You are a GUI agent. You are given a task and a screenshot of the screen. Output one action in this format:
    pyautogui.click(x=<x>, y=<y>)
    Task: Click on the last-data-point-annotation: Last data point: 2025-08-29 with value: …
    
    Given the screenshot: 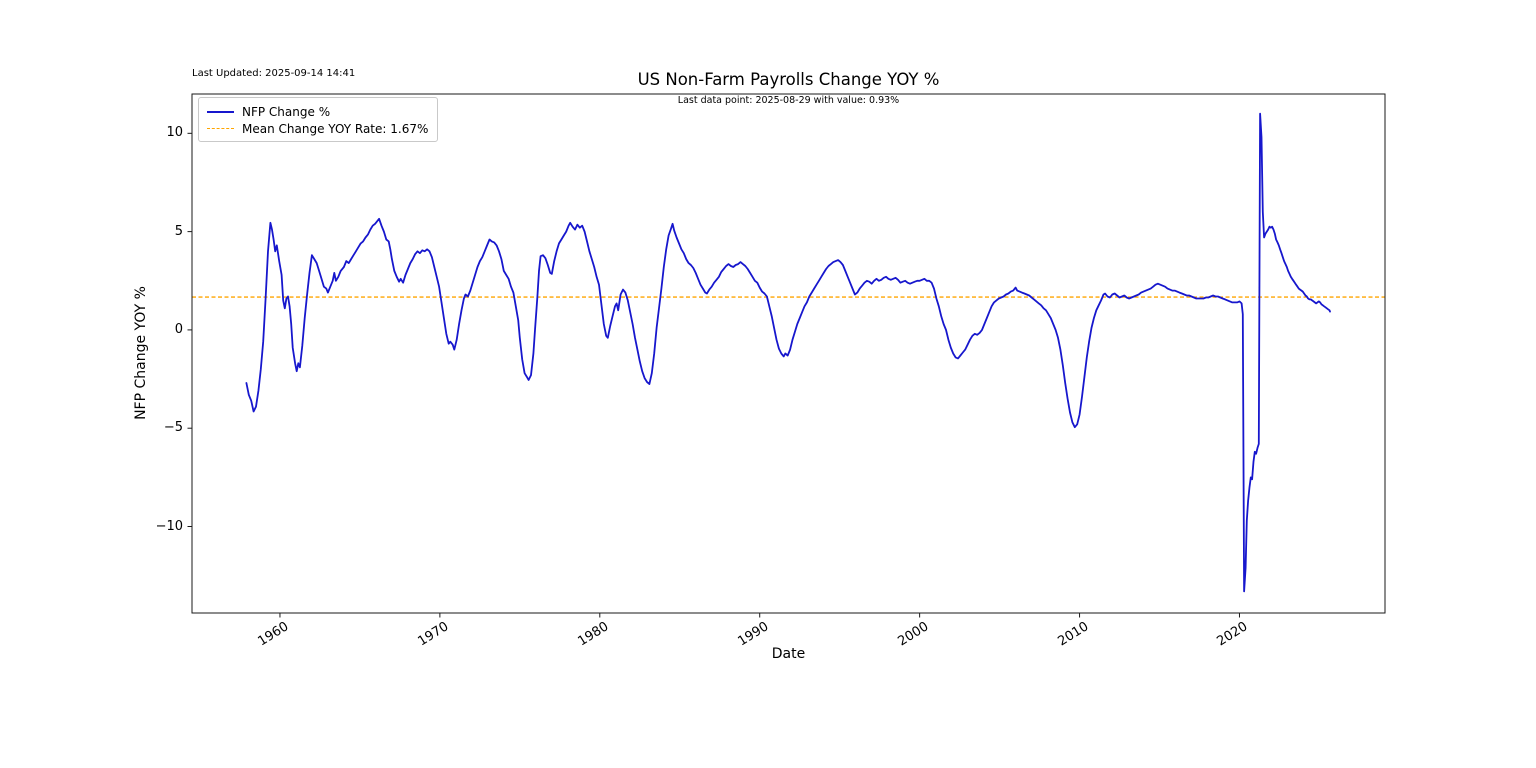 What is the action you would take?
    pyautogui.click(x=788, y=100)
    